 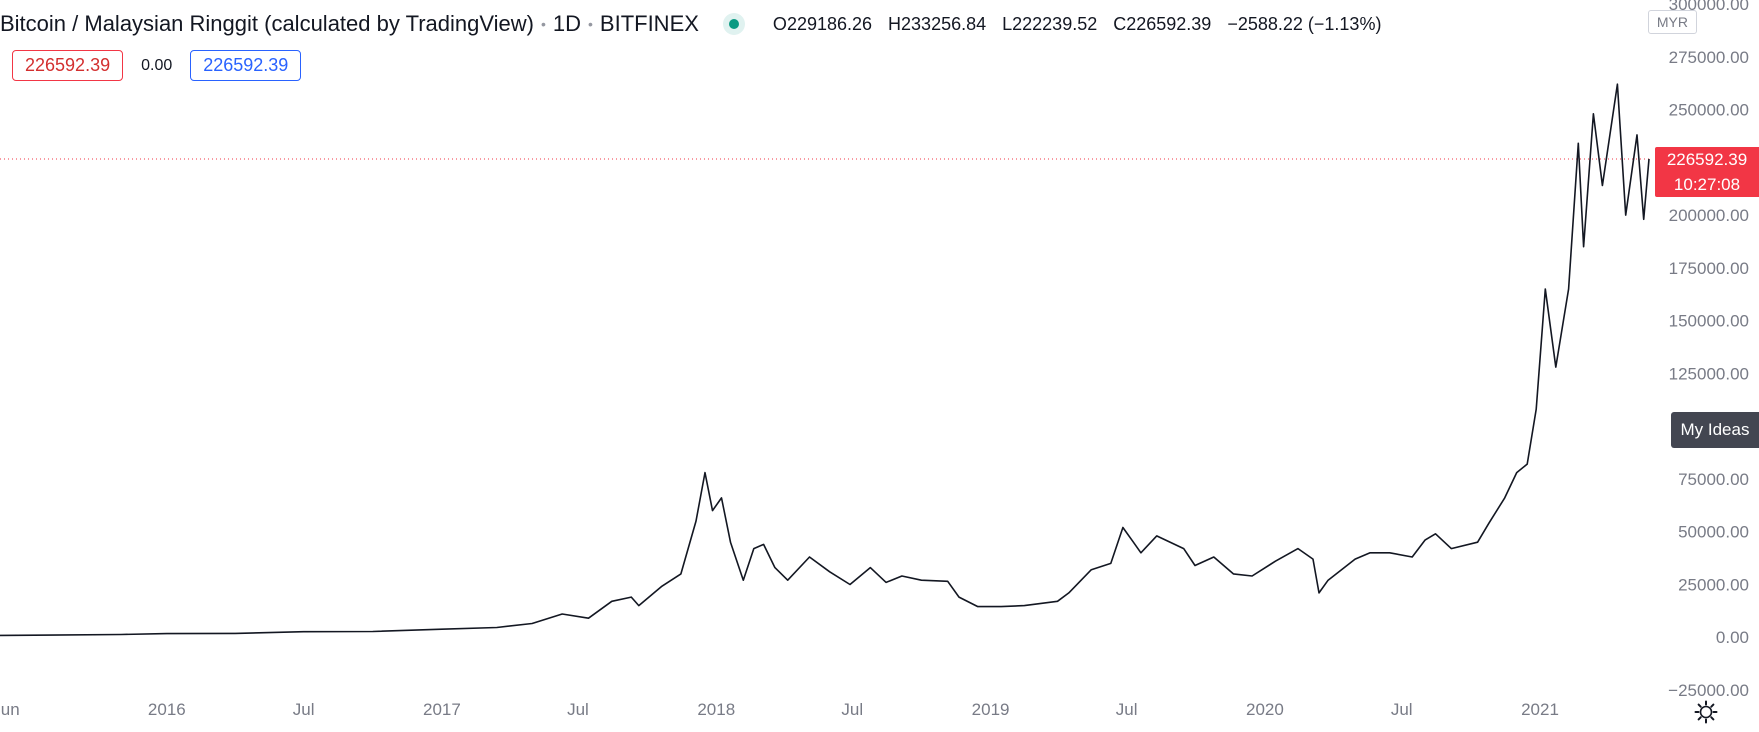 What do you see at coordinates (1709, 268) in the screenshot?
I see `y-tick-label: 175000.00` at bounding box center [1709, 268].